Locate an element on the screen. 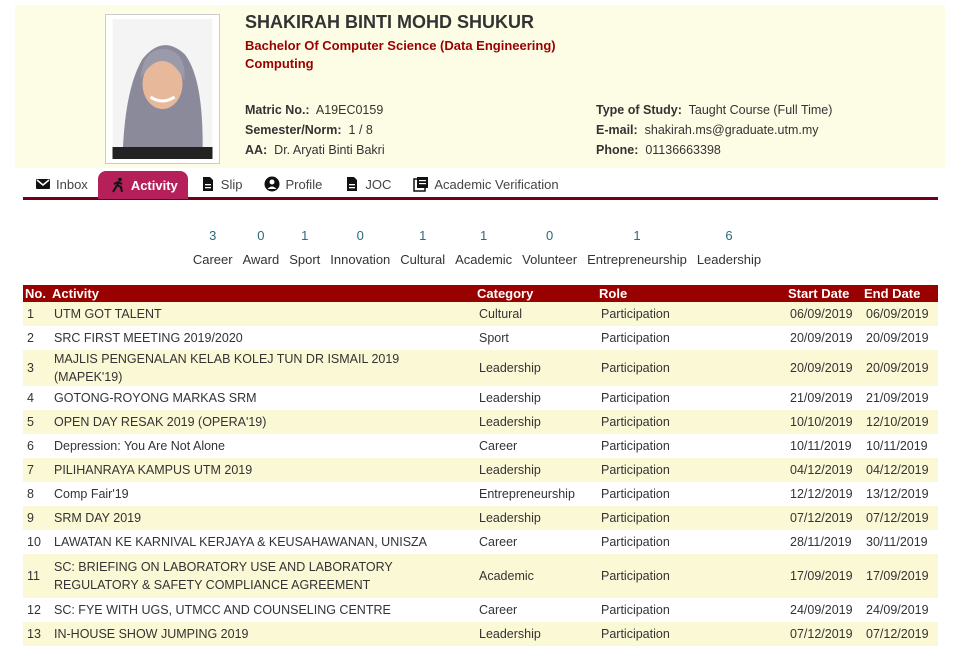 The image size is (954, 646). column-header: No. is located at coordinates (36, 293).